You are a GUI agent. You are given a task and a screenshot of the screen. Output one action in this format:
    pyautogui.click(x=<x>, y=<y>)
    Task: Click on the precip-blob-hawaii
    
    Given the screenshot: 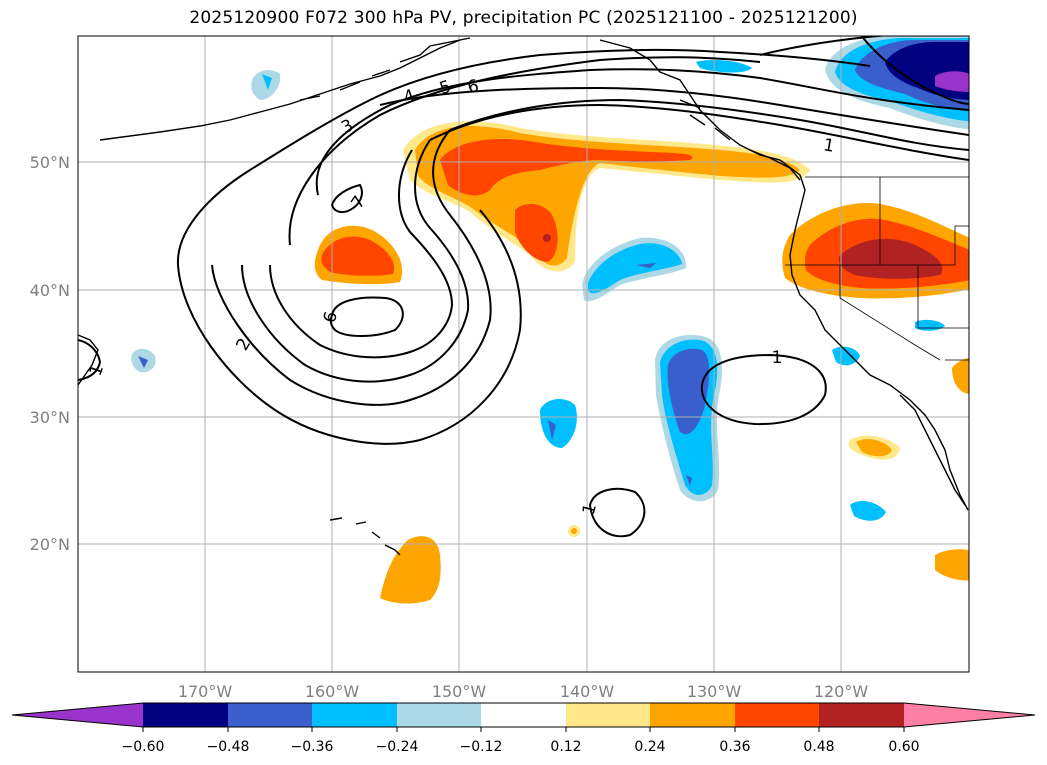 What is the action you would take?
    pyautogui.click(x=410, y=570)
    